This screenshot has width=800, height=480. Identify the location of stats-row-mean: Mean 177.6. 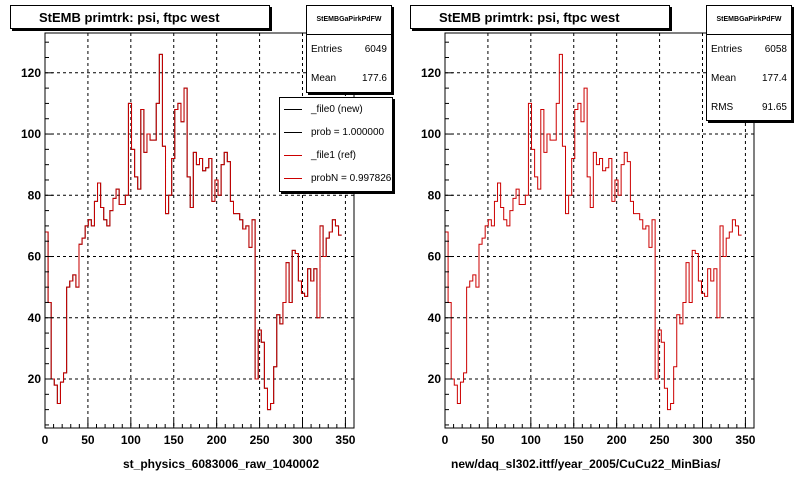
(349, 78).